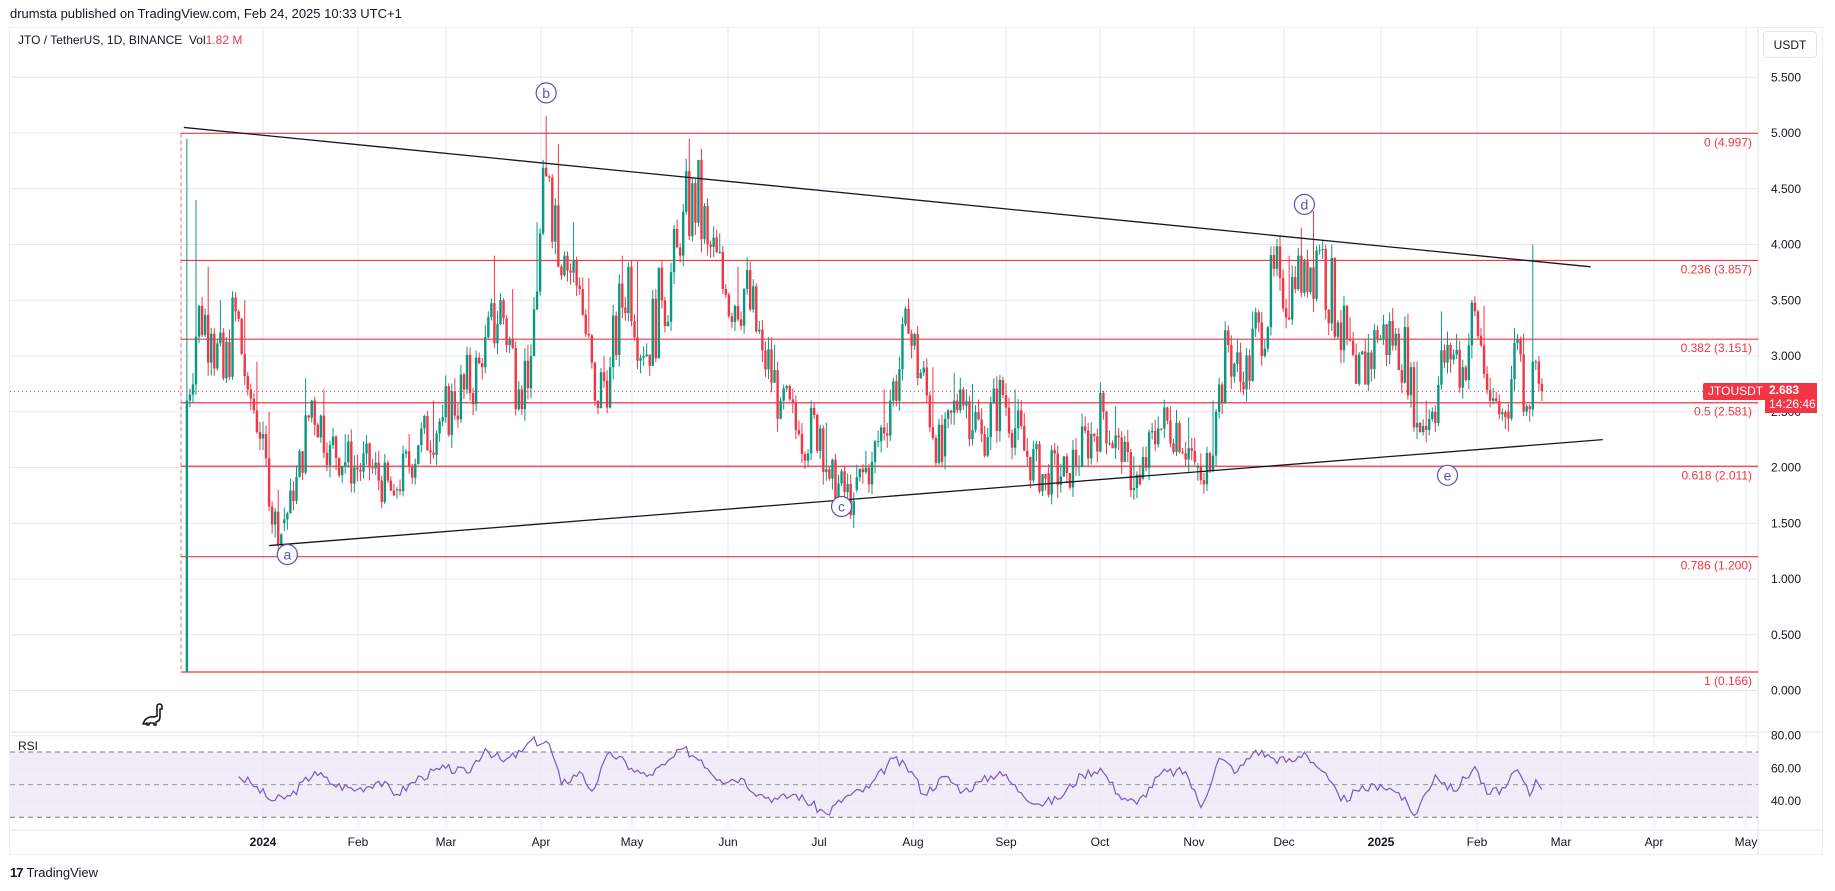 The image size is (1835, 891). I want to click on svg-text: 60.00, so click(1786, 768).